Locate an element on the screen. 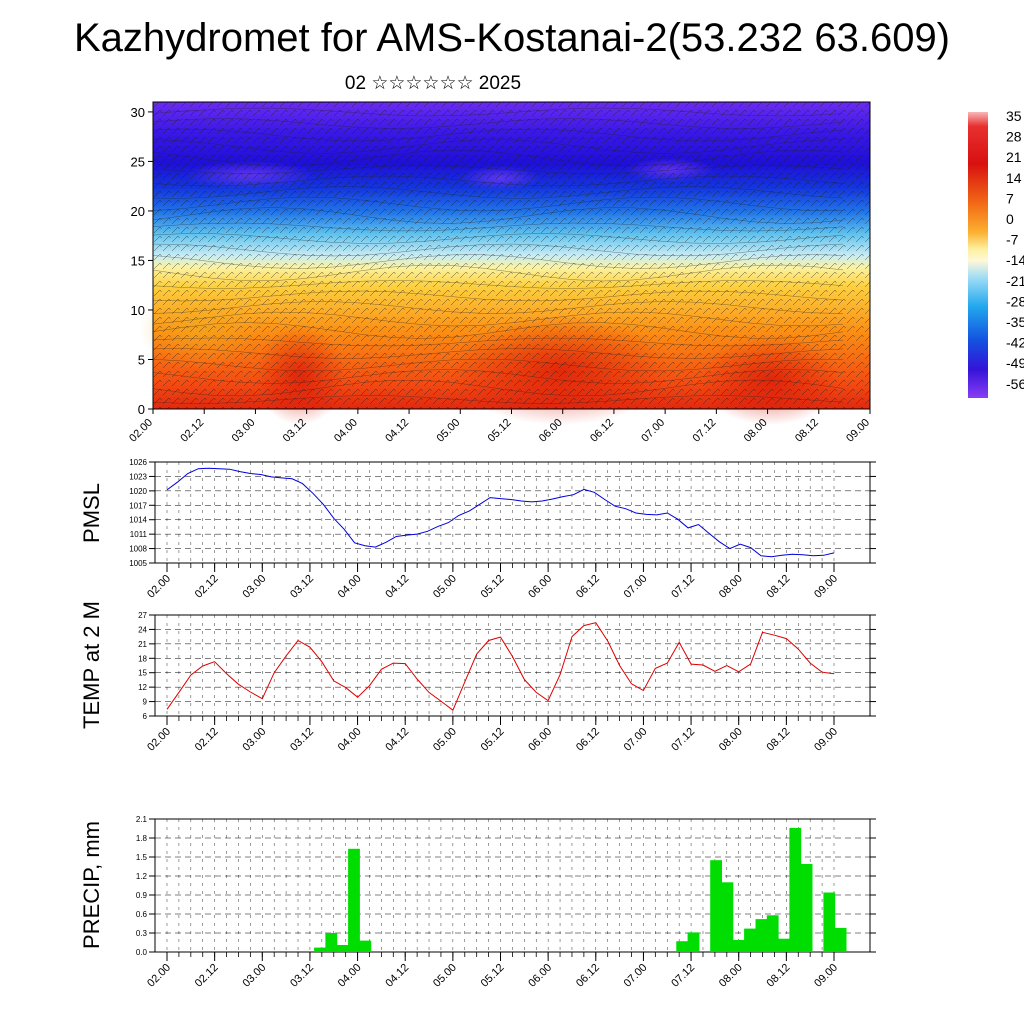 The width and height of the screenshot is (1024, 1024). colorbar-label: 21 is located at coordinates (1014, 157).